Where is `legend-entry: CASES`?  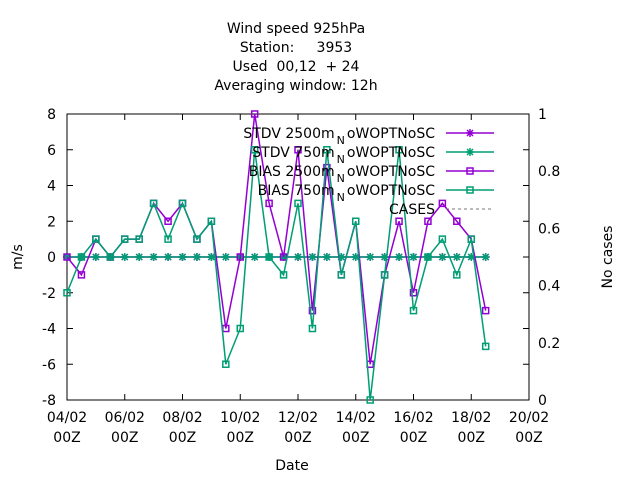
legend-entry: CASES is located at coordinates (441, 210).